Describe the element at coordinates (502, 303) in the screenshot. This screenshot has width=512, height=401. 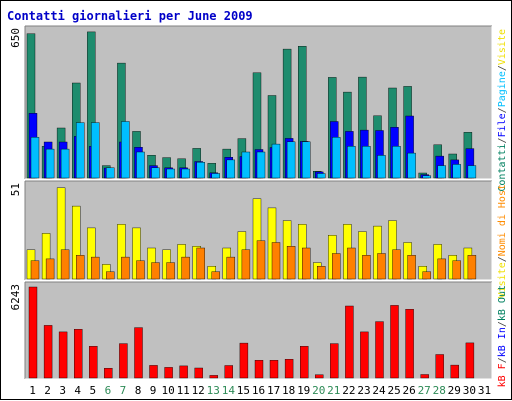
I see `series-legend-segment: kB Out` at that location.